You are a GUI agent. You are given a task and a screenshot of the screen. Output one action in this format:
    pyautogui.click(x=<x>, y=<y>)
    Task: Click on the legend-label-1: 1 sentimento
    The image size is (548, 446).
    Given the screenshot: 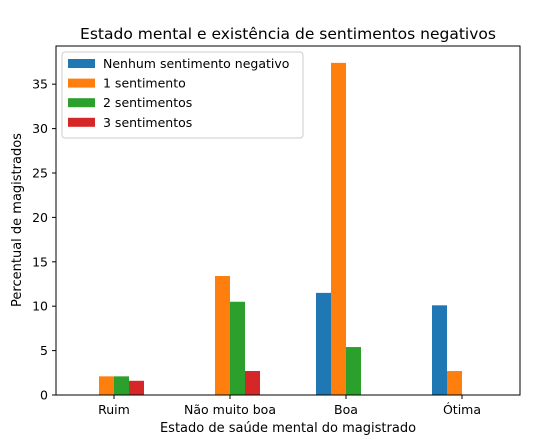 What is the action you would take?
    pyautogui.click(x=144, y=83)
    